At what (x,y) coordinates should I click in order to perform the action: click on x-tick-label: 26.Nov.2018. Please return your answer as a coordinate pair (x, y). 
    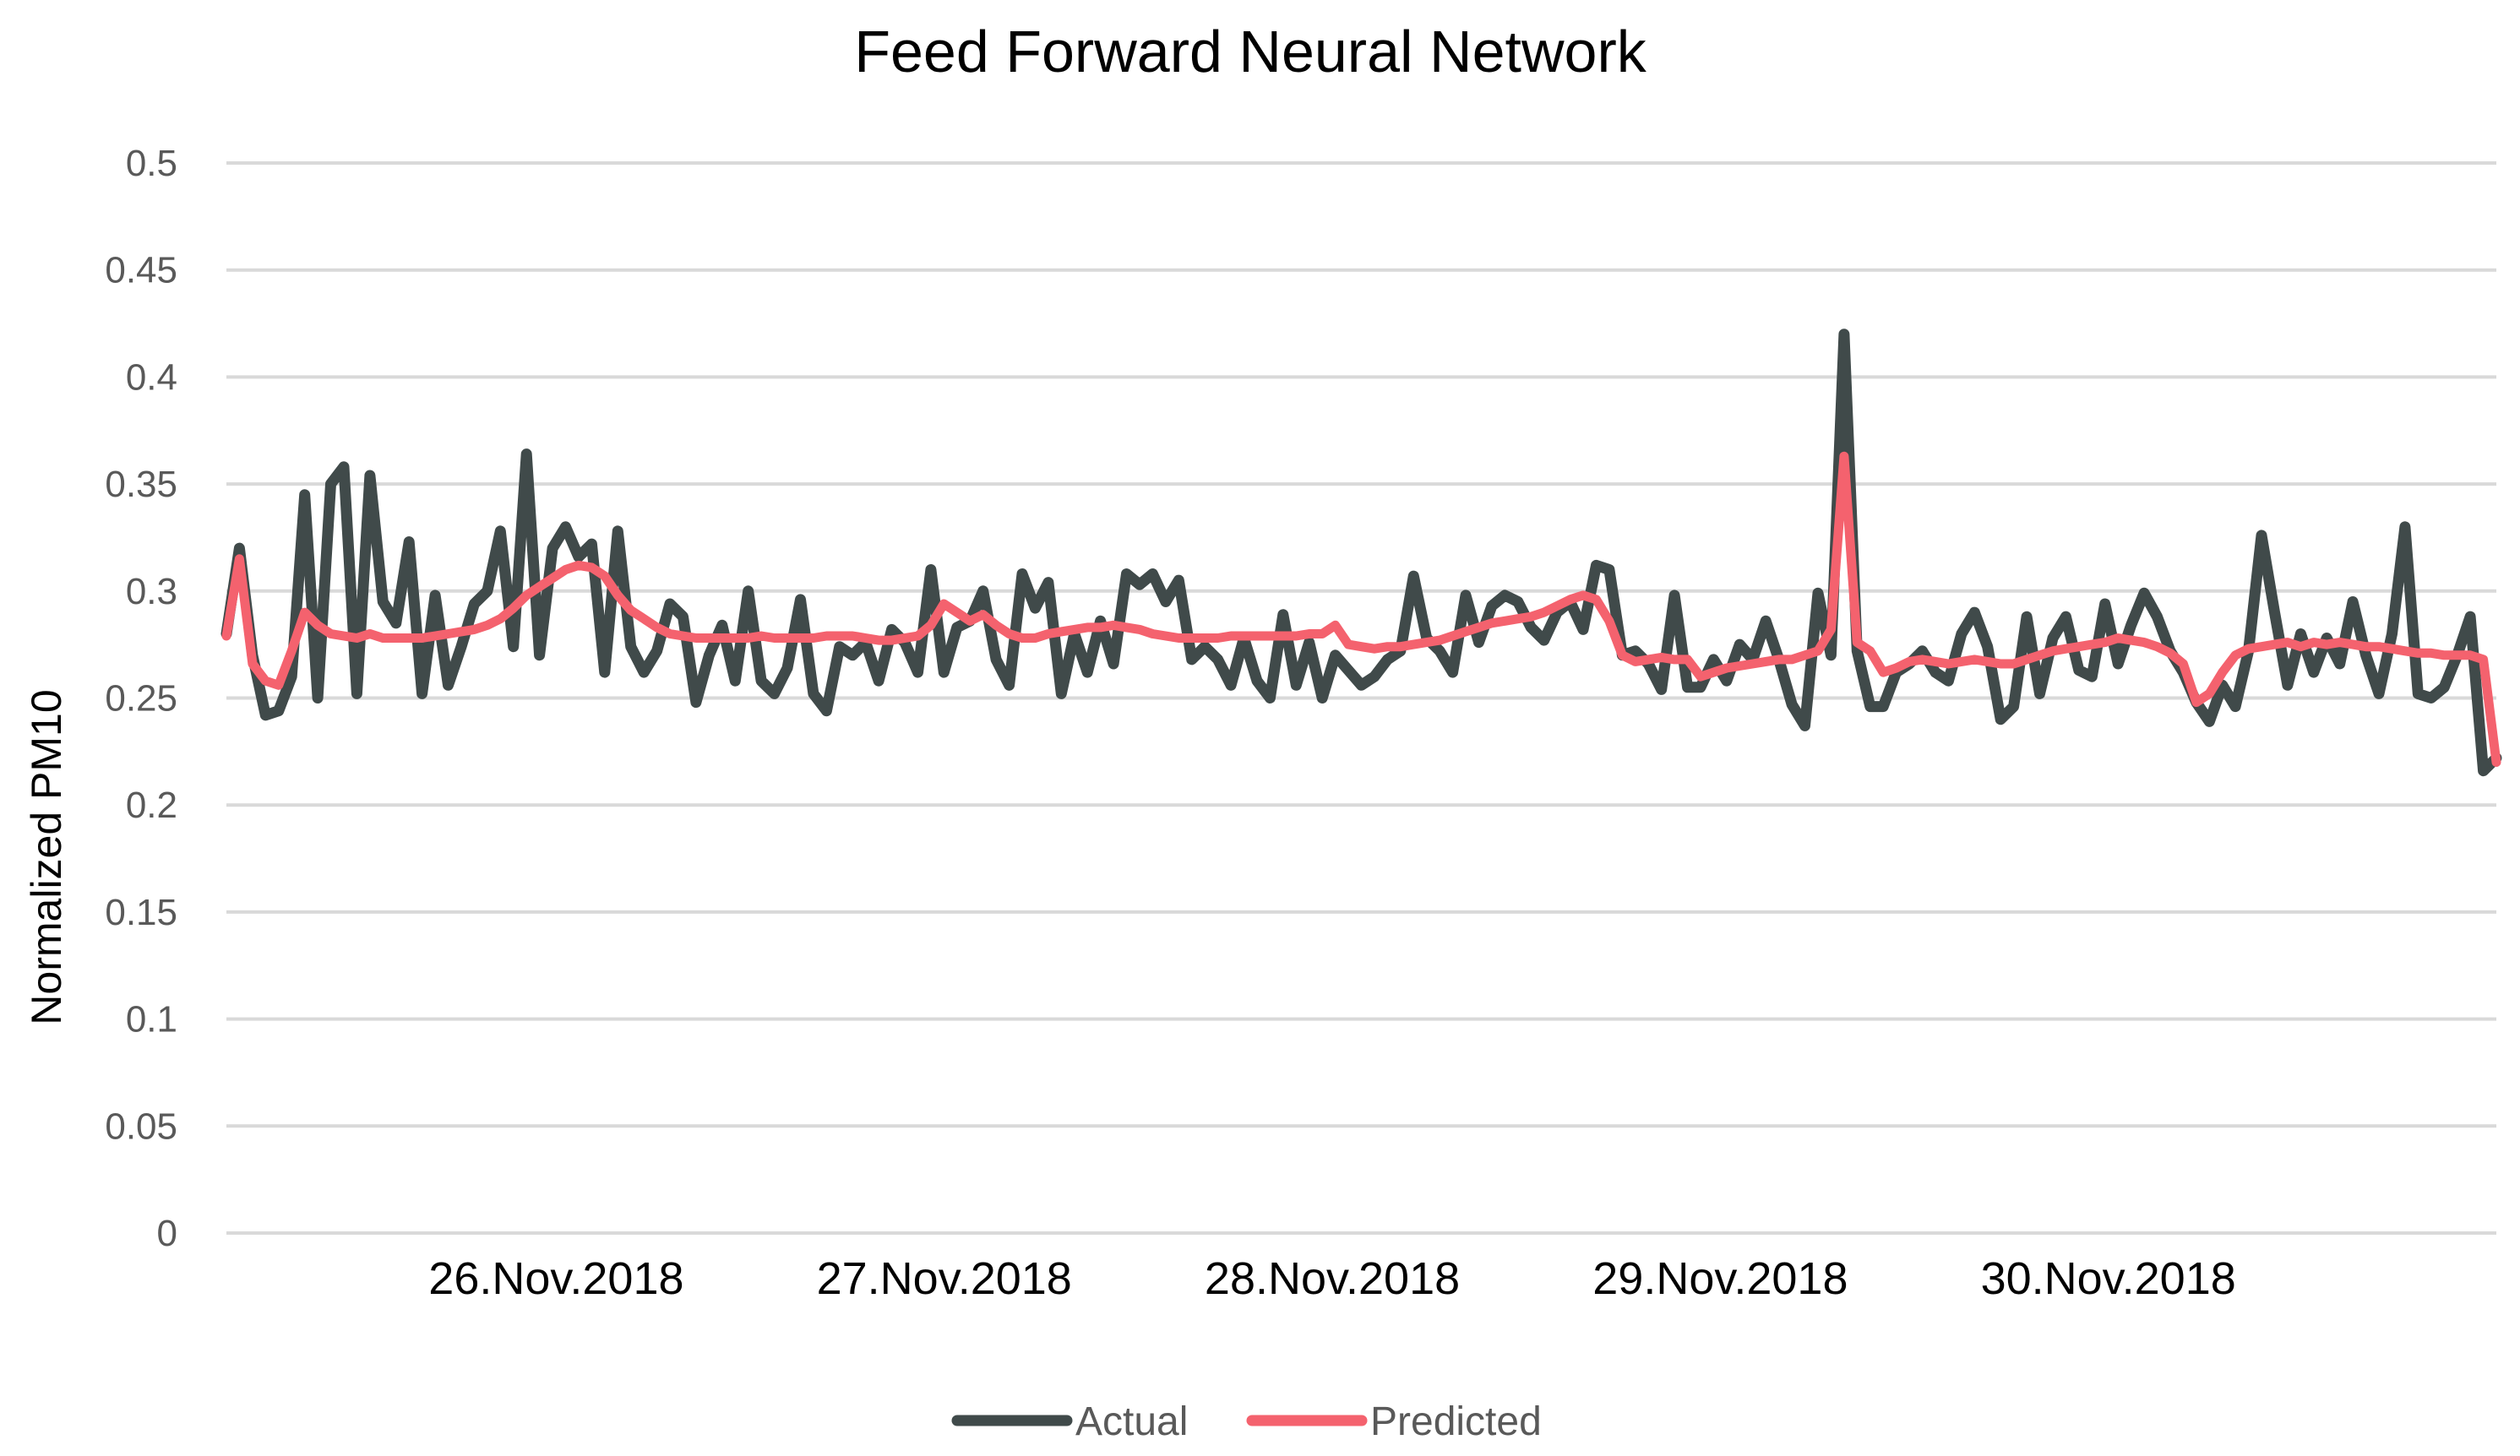
    Looking at the image, I should click on (555, 1278).